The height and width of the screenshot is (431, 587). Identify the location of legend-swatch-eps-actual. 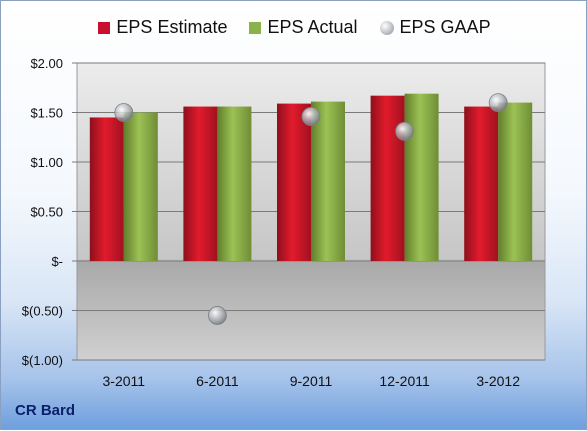
(255, 27).